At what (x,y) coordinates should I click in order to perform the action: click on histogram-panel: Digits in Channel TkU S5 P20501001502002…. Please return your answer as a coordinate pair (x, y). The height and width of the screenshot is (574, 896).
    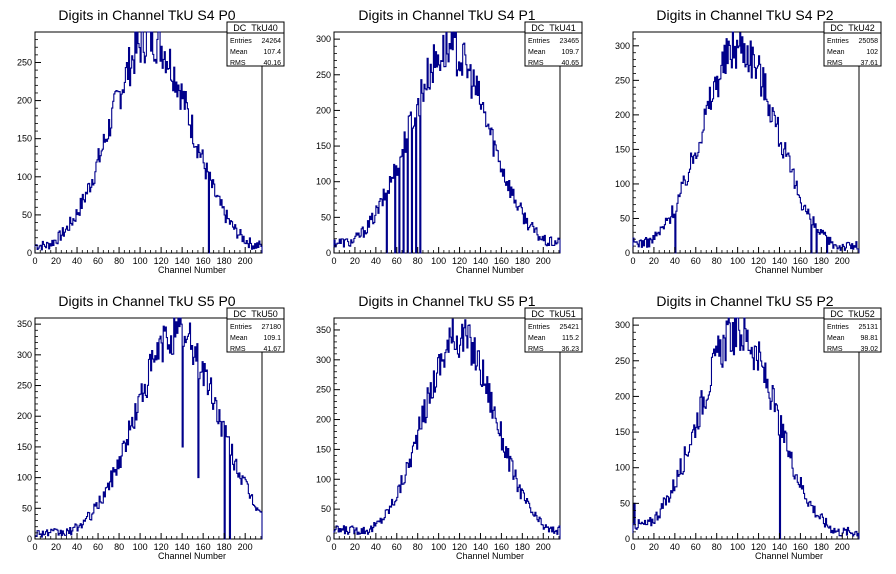
    Looking at the image, I should click on (748, 427).